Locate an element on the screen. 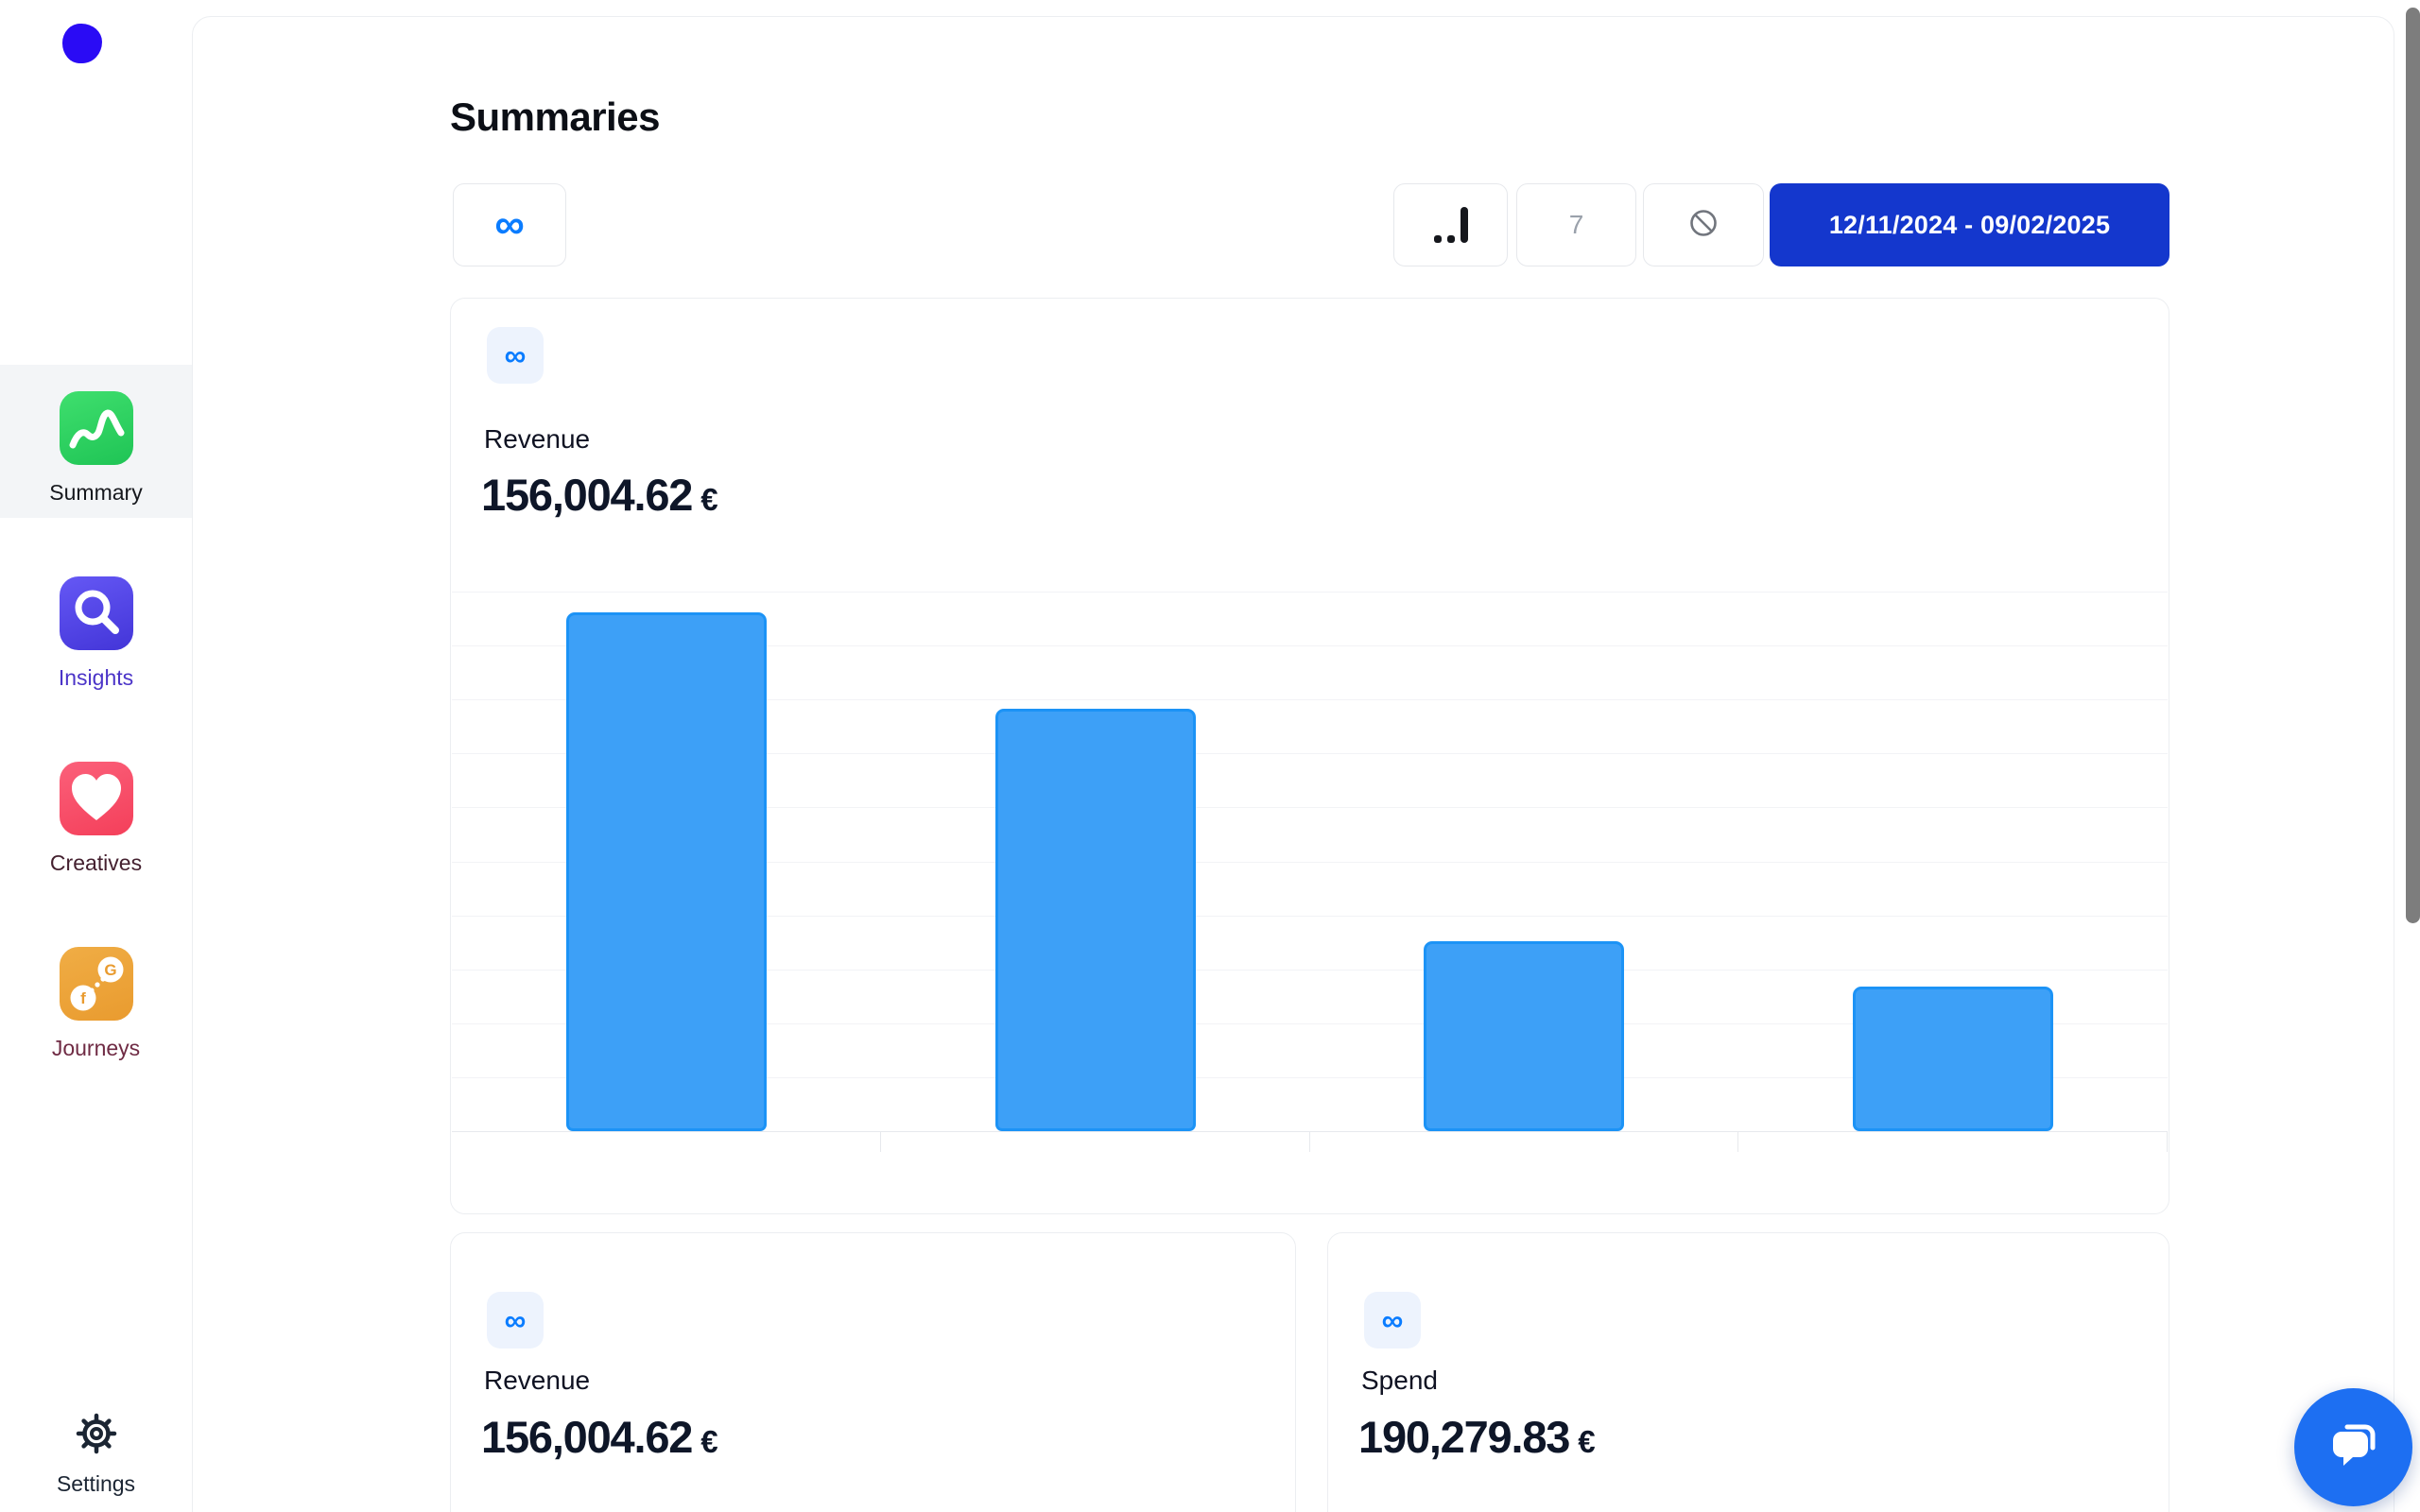 The image size is (2420, 1512). magnifier-icon is located at coordinates (96, 613).